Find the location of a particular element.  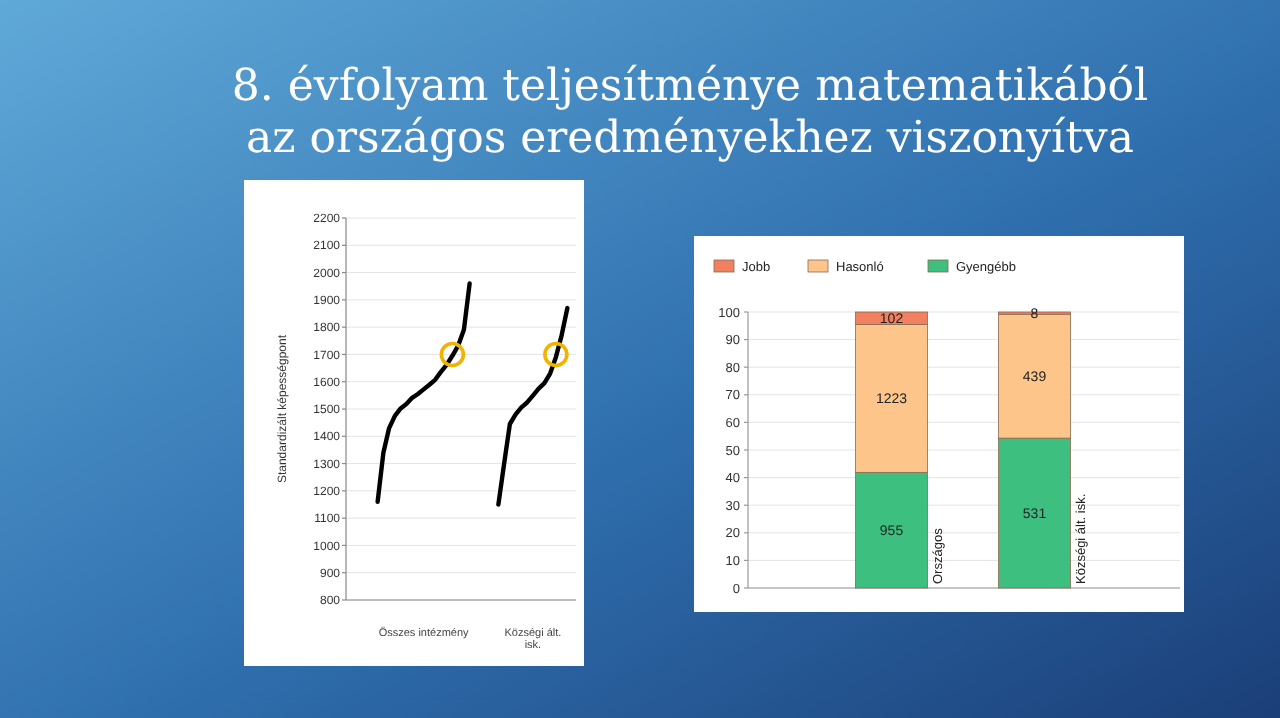

text: 8. évfolyam teljesítménye matematikából az országos eredményekhez viszonyítva is located at coordinates (690, 113).